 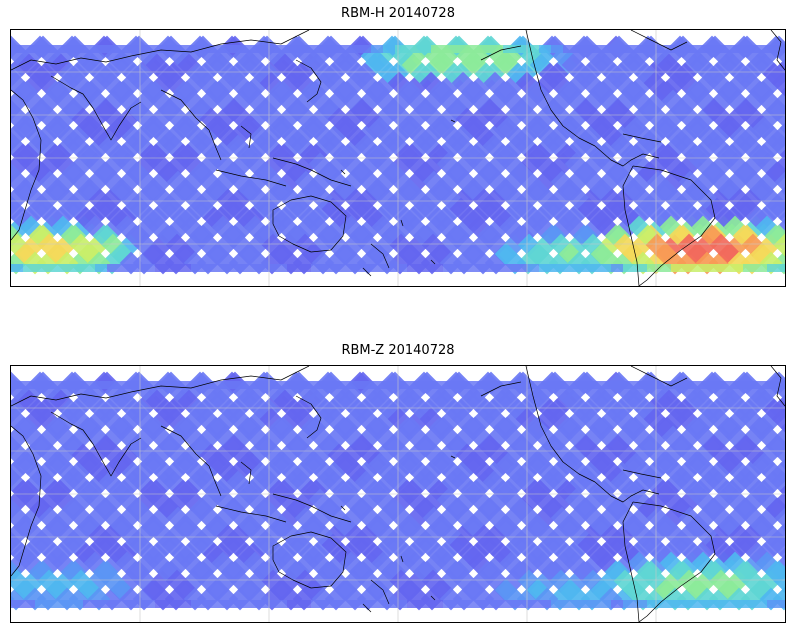 What do you see at coordinates (780, 119) in the screenshot?
I see `swath-cell` at bounding box center [780, 119].